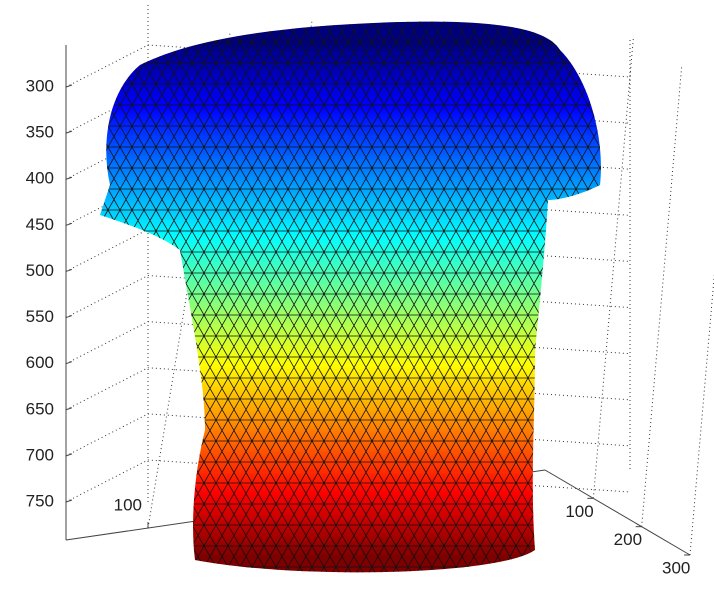  What do you see at coordinates (40, 362) in the screenshot?
I see `z-tick-label: 600` at bounding box center [40, 362].